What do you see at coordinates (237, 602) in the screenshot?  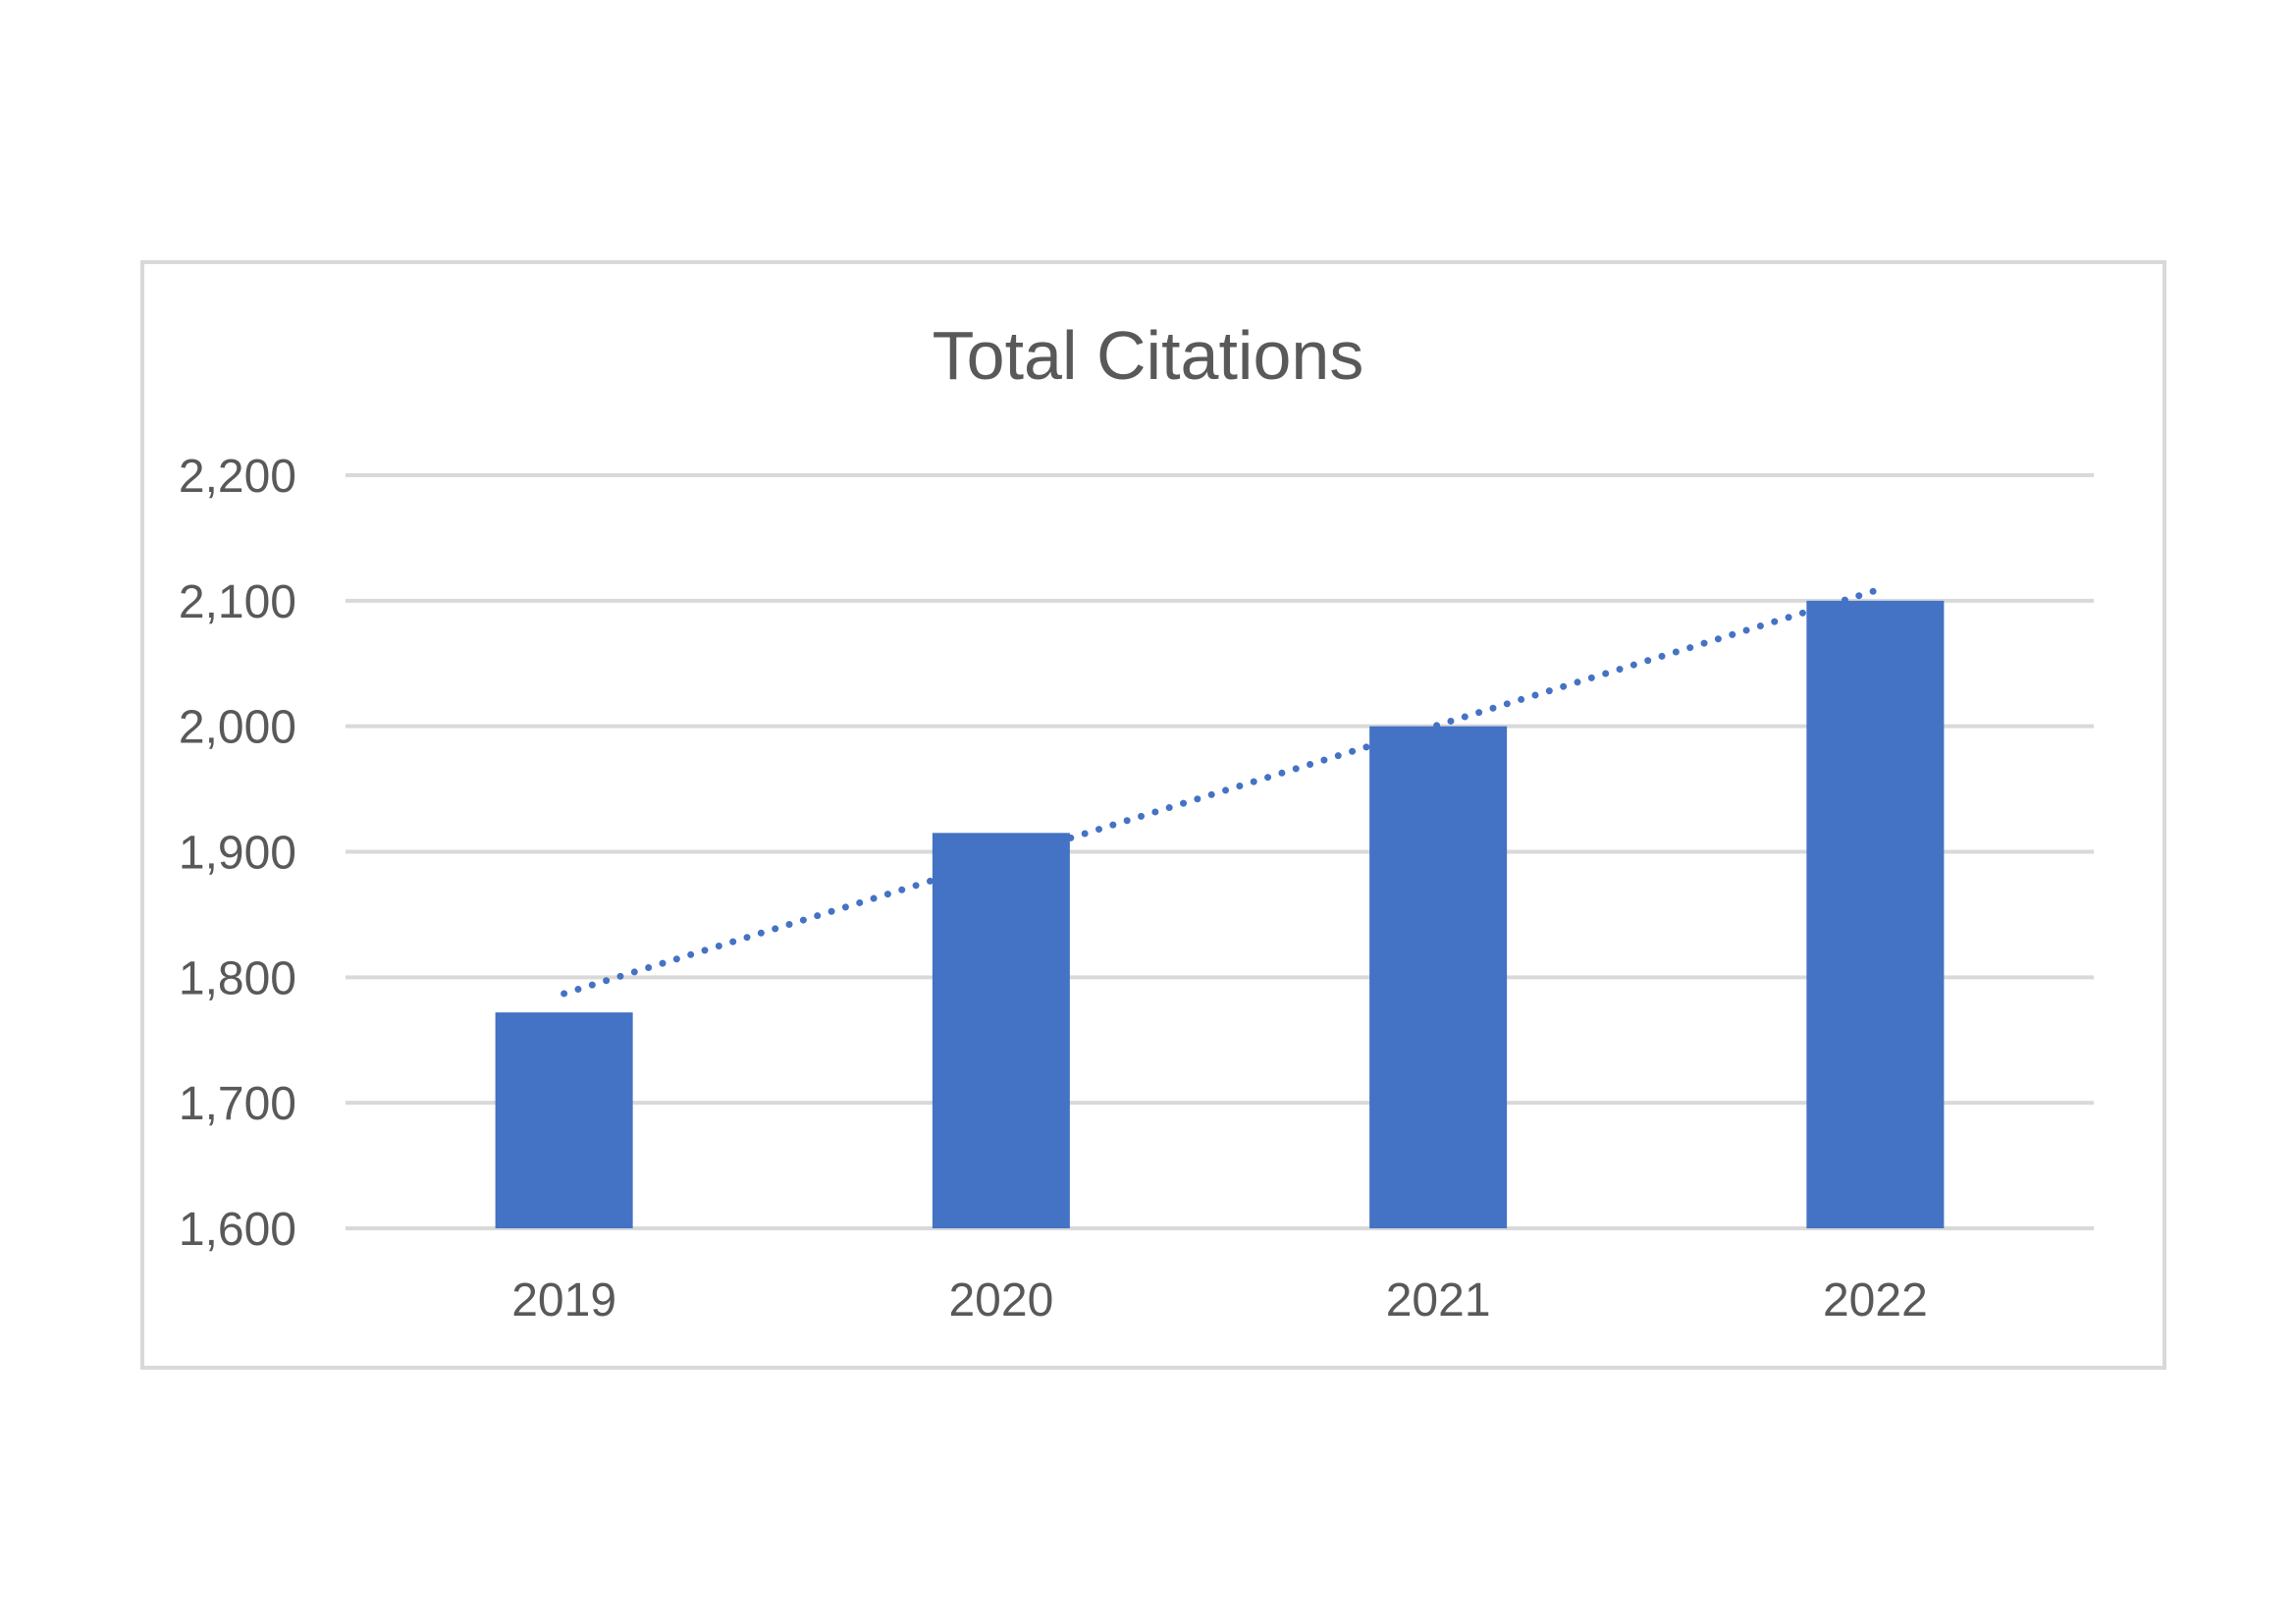 I see `y-tick-label: 2,100` at bounding box center [237, 602].